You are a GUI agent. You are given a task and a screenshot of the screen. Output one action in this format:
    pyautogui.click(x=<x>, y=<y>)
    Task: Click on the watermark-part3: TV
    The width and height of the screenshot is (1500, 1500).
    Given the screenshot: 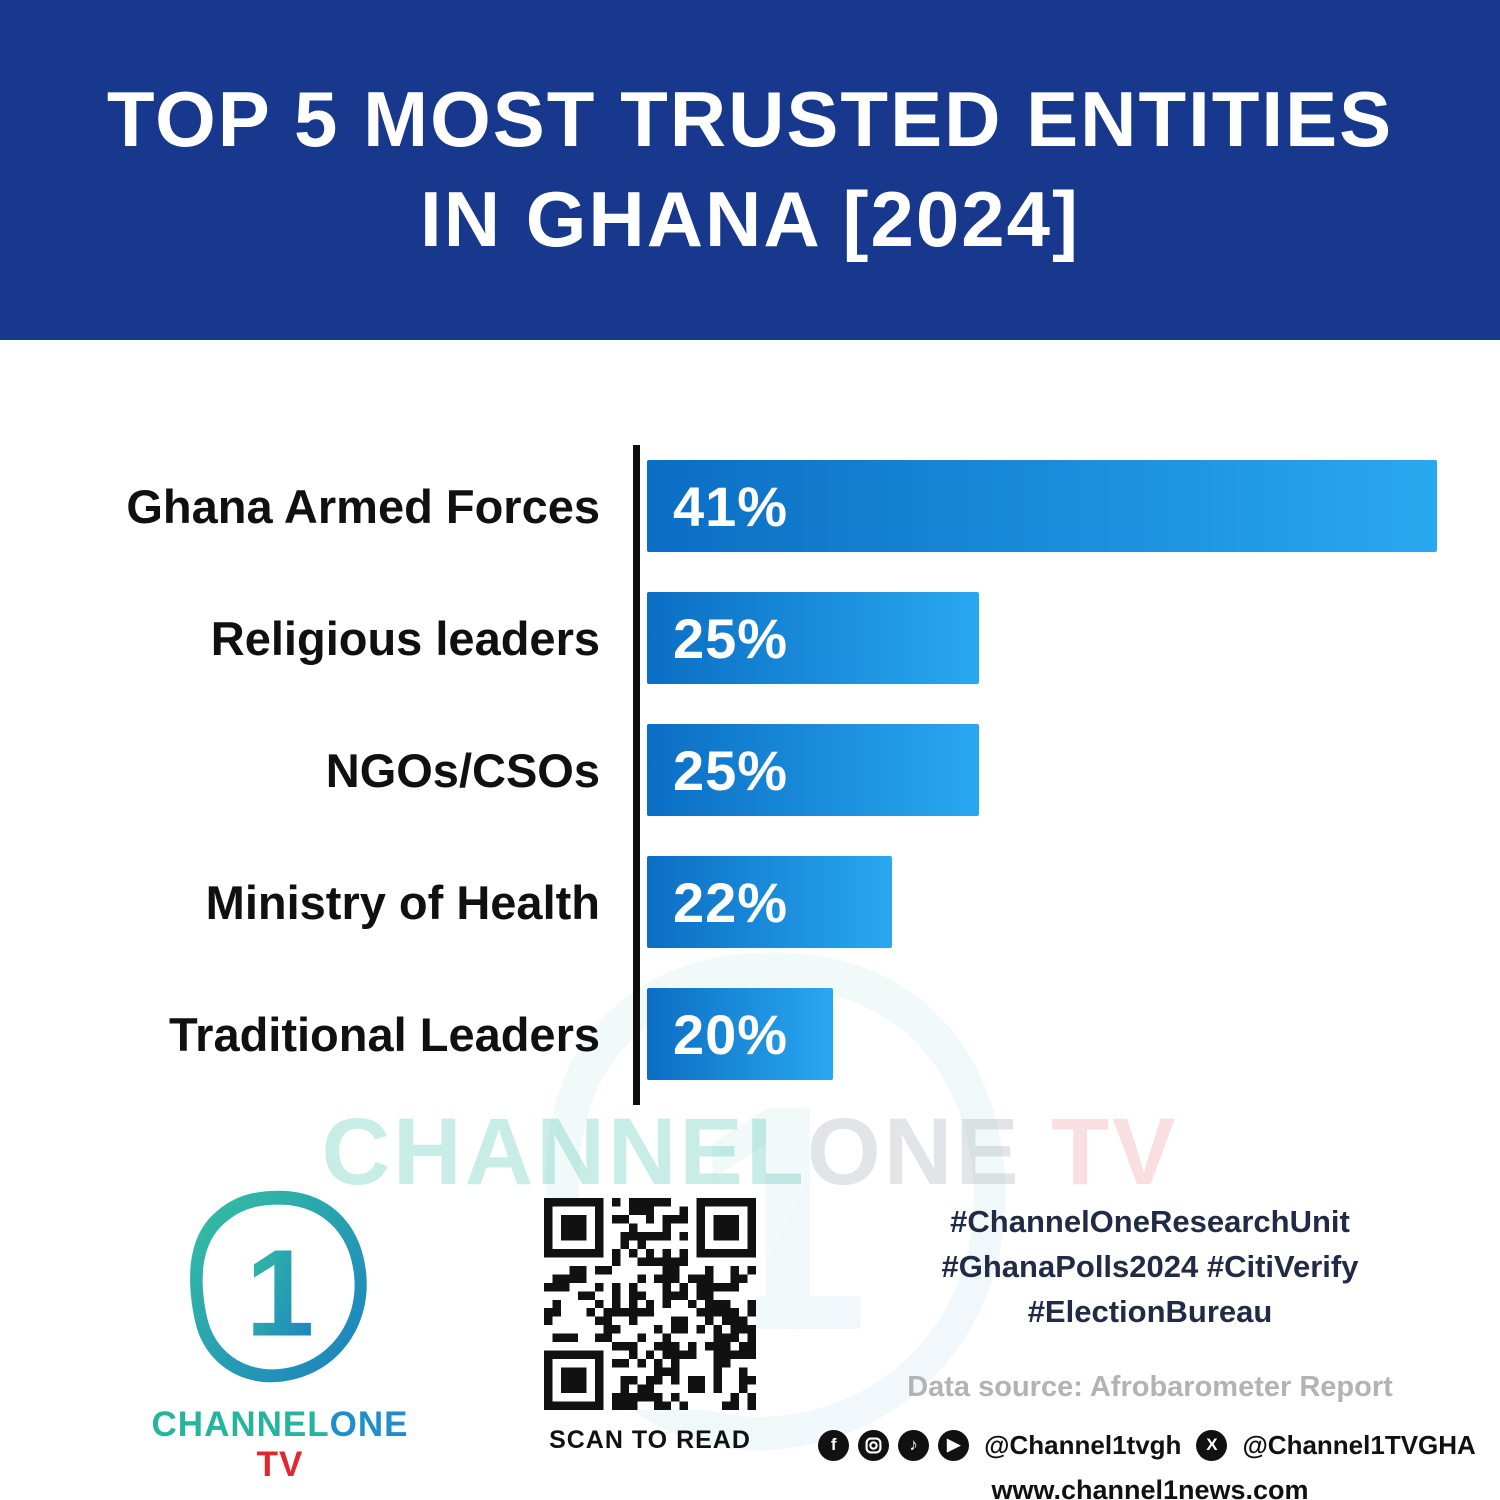 What is the action you would take?
    pyautogui.click(x=1100, y=1152)
    